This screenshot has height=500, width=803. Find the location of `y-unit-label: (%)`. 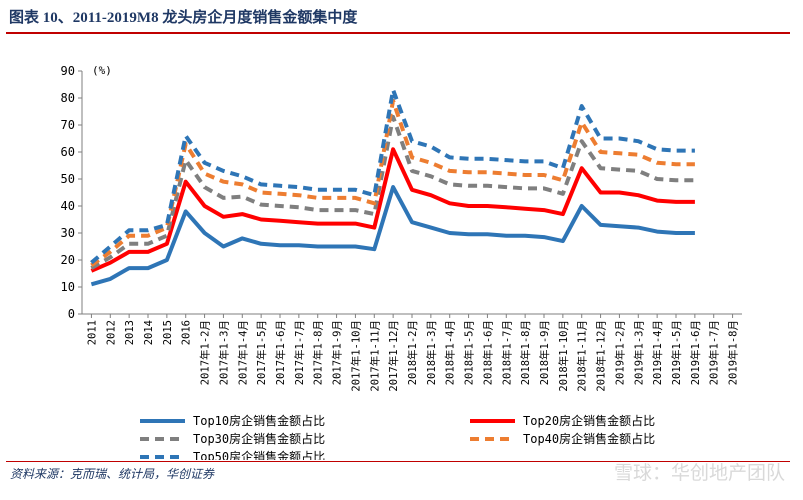

y-unit-label: (%) is located at coordinates (102, 70).